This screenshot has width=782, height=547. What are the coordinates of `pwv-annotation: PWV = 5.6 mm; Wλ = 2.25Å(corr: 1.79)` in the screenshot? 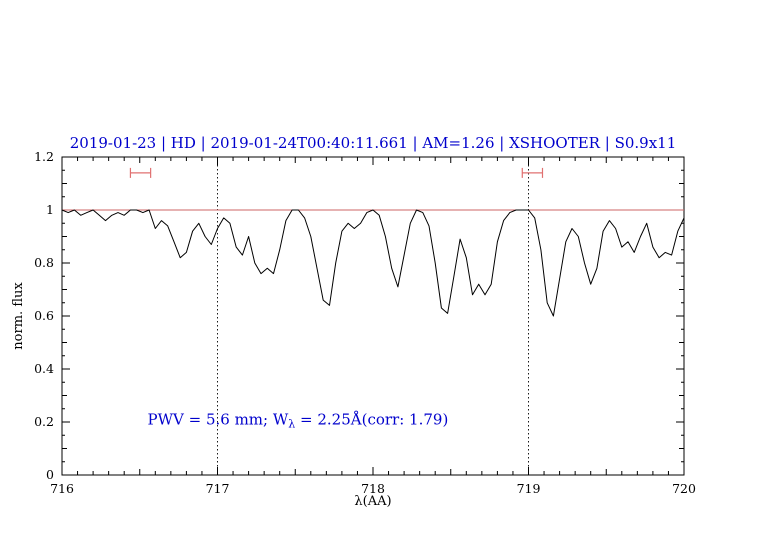 It's located at (298, 421).